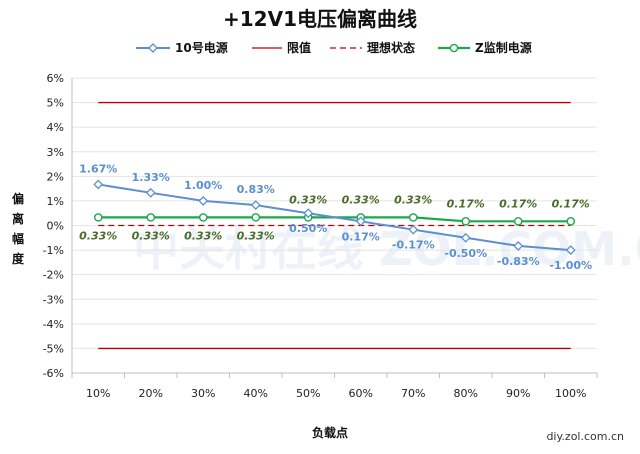 Image resolution: width=640 pixels, height=454 pixels. Describe the element at coordinates (151, 393) in the screenshot. I see `x-tick-label: 20%` at that location.